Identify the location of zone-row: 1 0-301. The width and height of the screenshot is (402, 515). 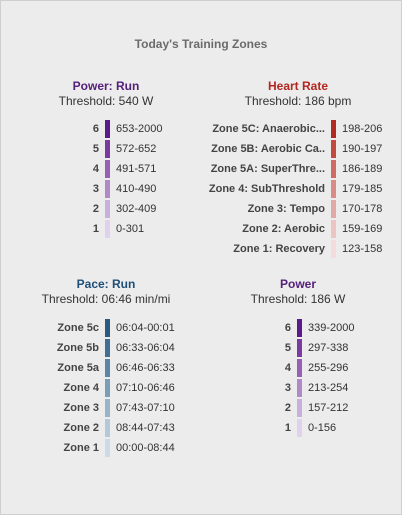
(106, 230).